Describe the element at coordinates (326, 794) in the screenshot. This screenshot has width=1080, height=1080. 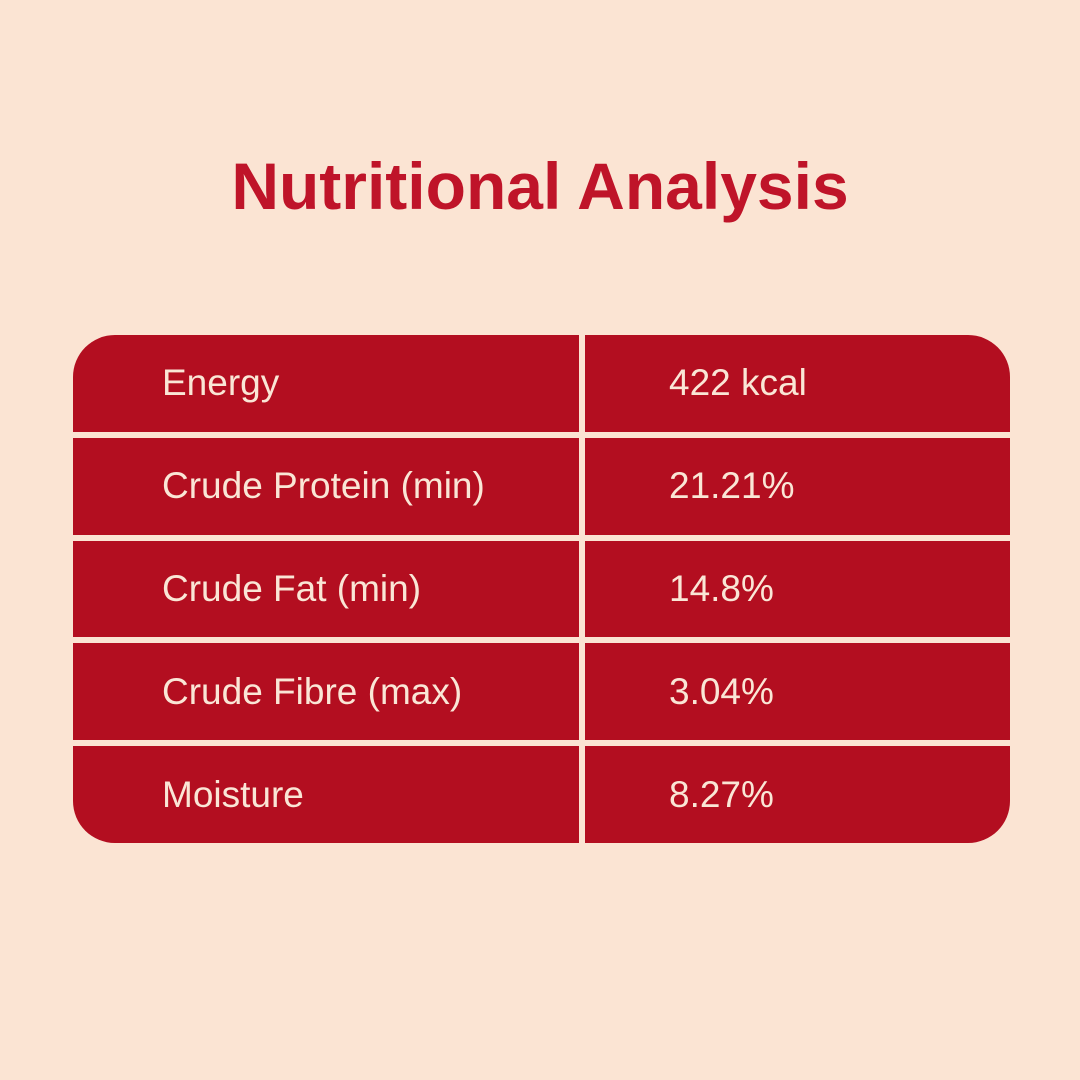
I see `nutrient-label-cell: Moisture` at that location.